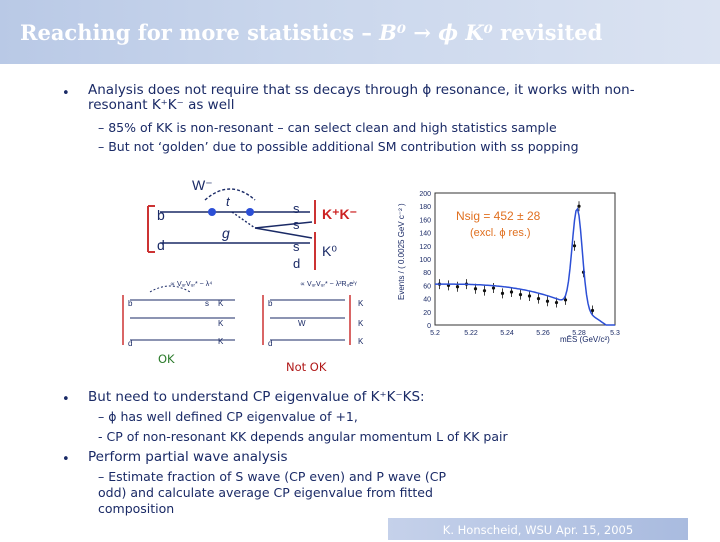 The image size is (720, 542). Describe the element at coordinates (425, 247) in the screenshot. I see `y-tick-label: 120` at that location.